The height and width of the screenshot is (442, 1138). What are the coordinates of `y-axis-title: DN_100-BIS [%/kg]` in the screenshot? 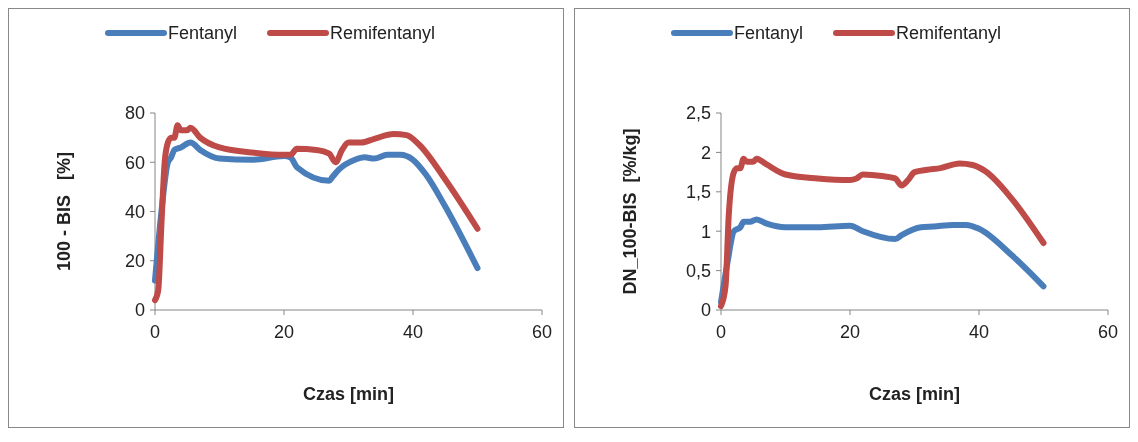 It's located at (630, 211).